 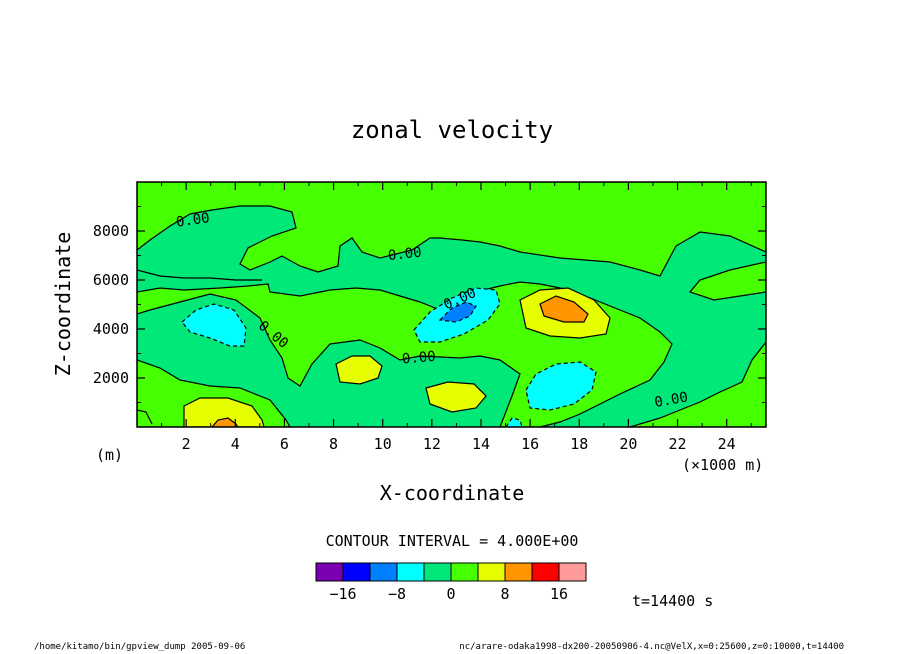 What do you see at coordinates (342, 594) in the screenshot?
I see `colorbar-label: −16` at bounding box center [342, 594].